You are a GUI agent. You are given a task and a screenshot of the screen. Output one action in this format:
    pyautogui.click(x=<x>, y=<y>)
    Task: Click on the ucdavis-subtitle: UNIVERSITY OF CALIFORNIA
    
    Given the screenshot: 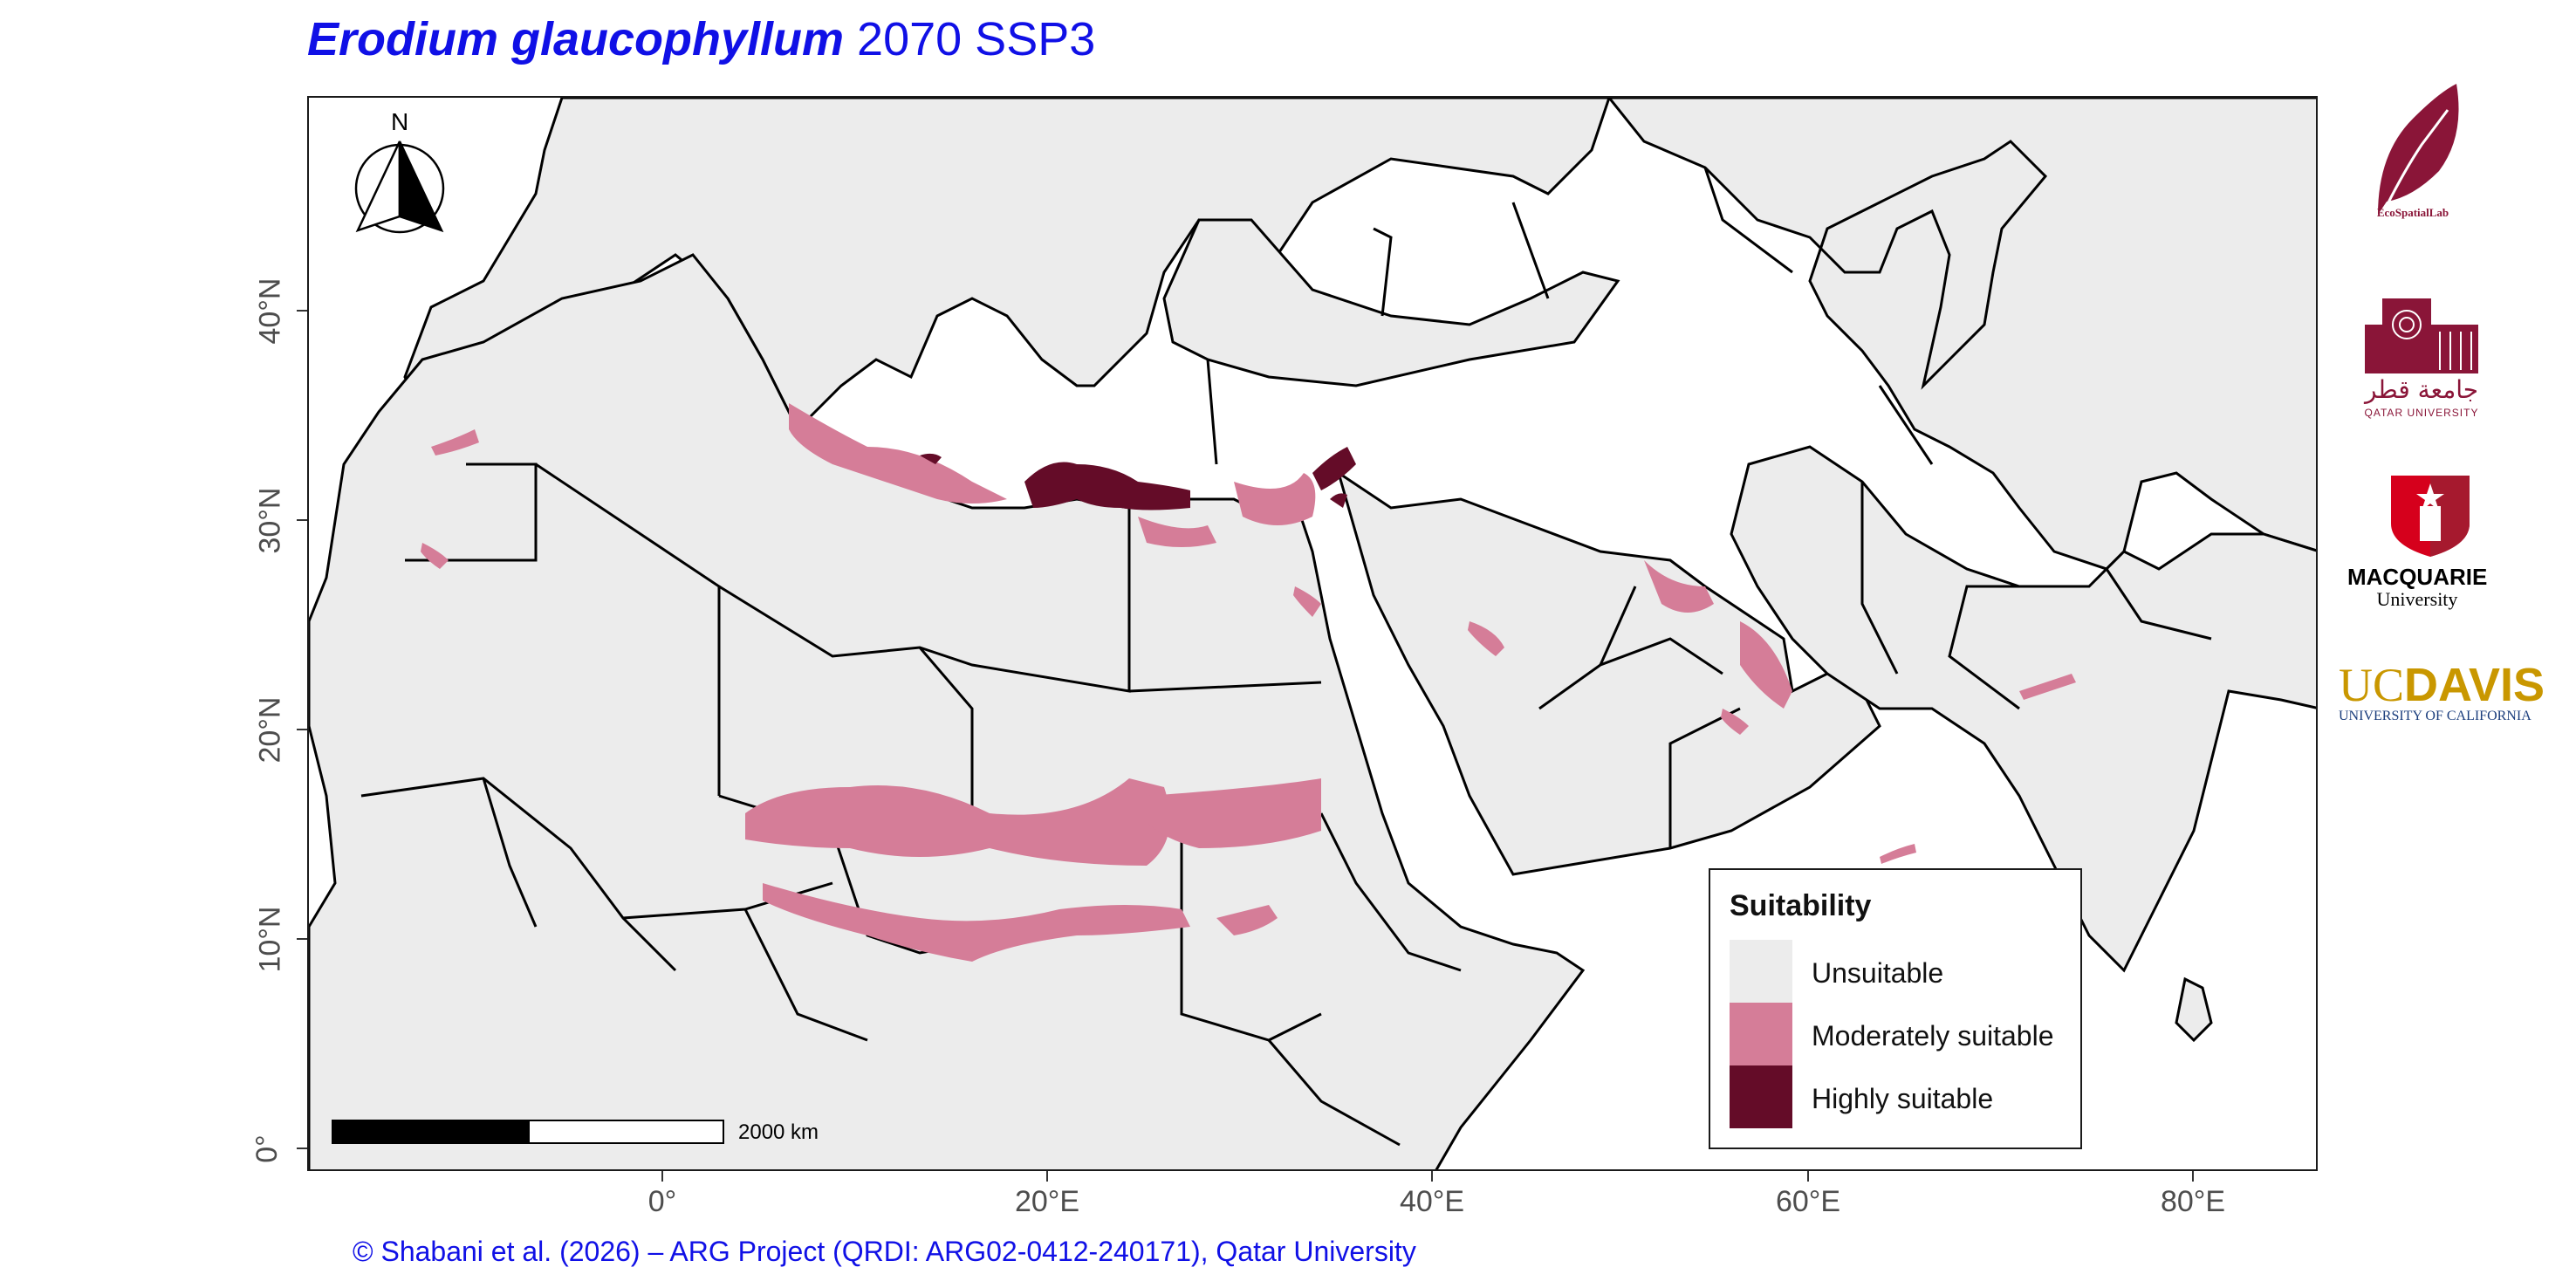 What is the action you would take?
    pyautogui.click(x=2435, y=716)
    